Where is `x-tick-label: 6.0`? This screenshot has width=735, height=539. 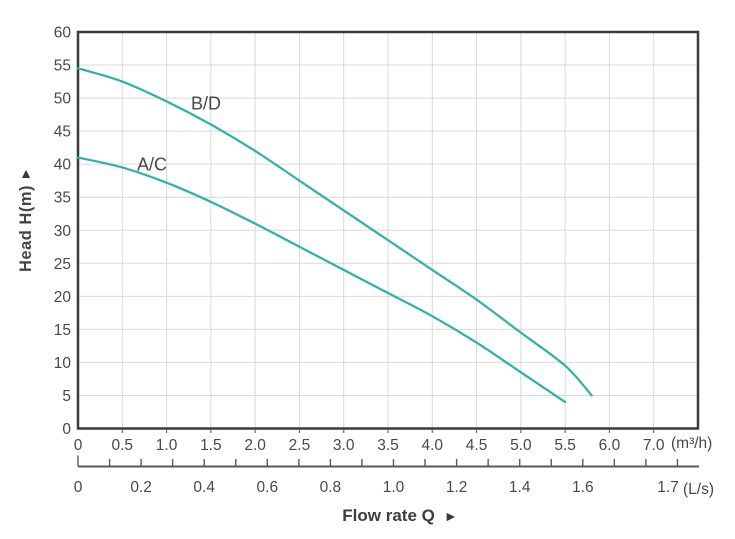 x-tick-label: 6.0 is located at coordinates (610, 445).